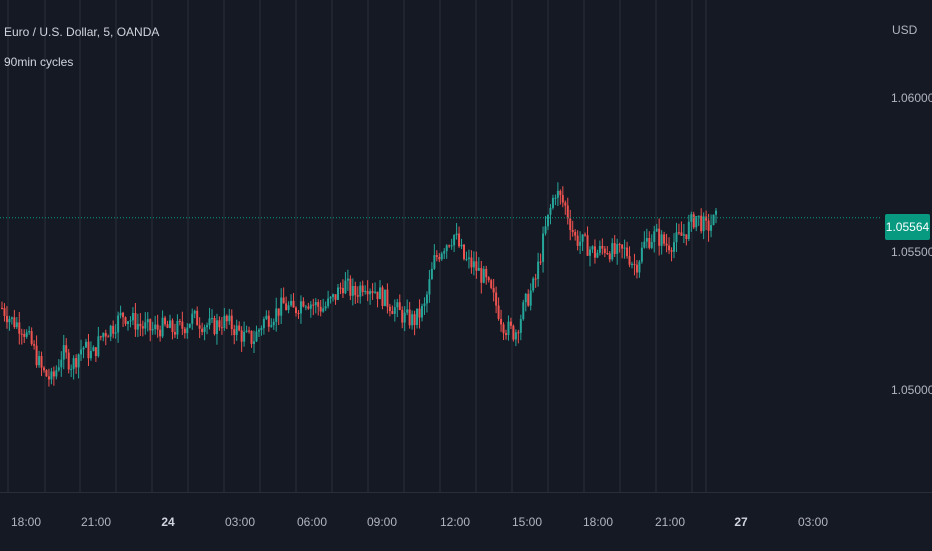  I want to click on time-tick: 03:00, so click(813, 522).